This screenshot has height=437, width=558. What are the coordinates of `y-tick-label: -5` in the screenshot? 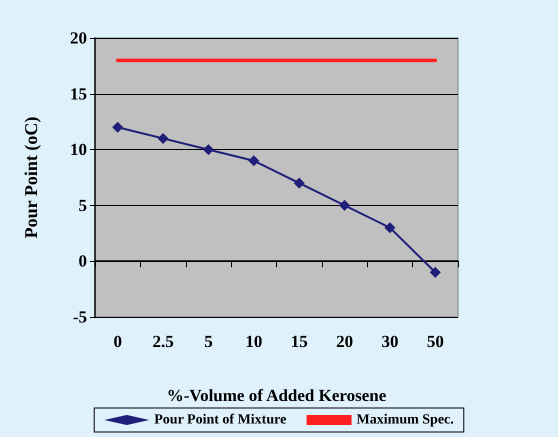 It's located at (79, 317).